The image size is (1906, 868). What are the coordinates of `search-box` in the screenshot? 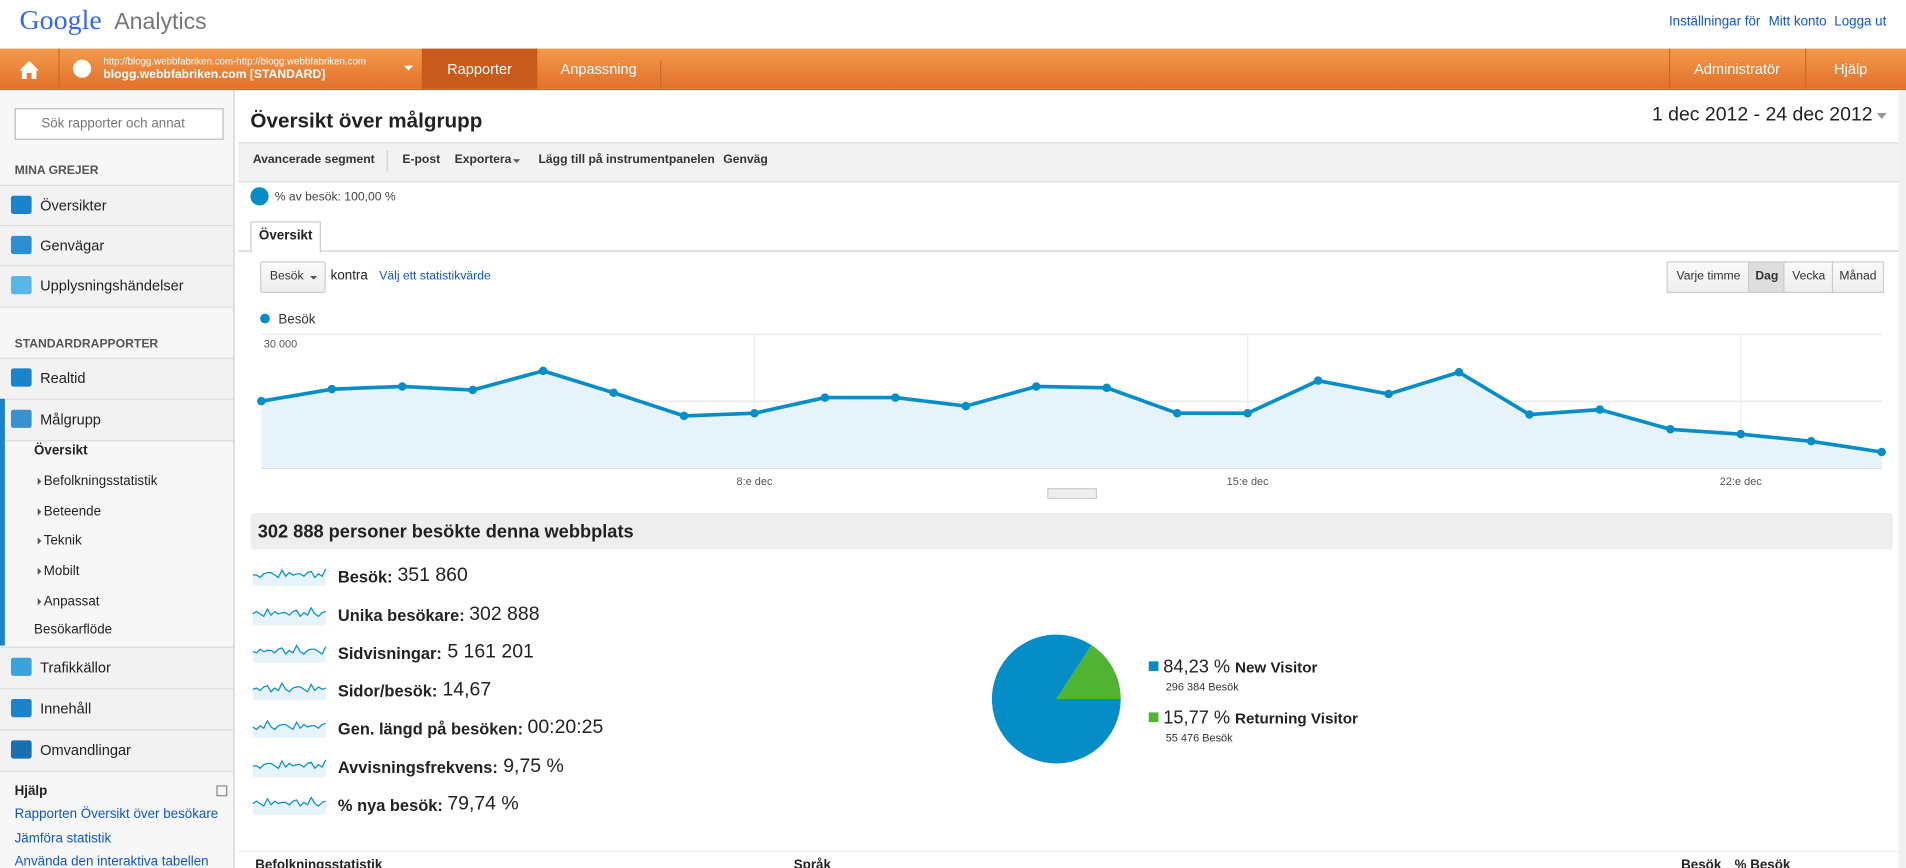 It's located at (119, 124).